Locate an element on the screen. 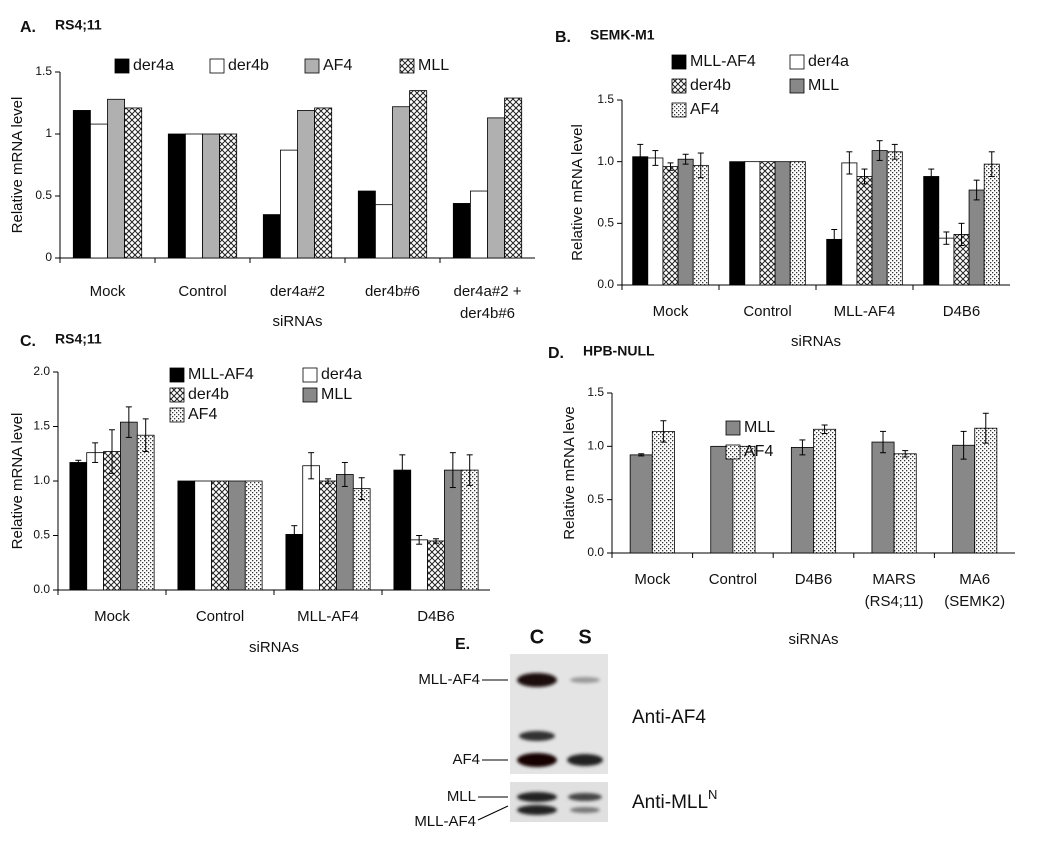 This screenshot has width=1050, height=848. band-label: AF4 is located at coordinates (466, 759).